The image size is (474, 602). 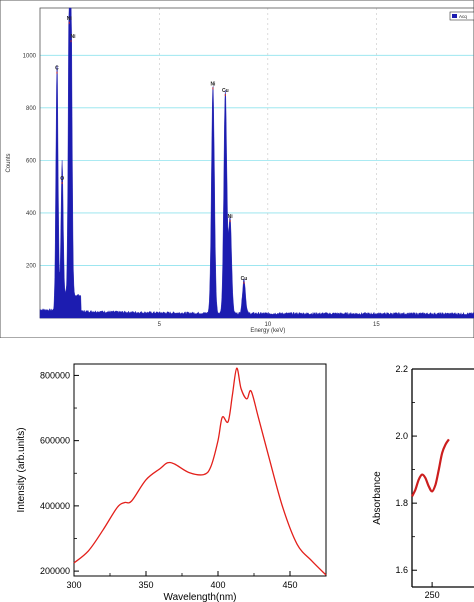 I want to click on abs-y-tick-label: 1.6, so click(x=401, y=570).